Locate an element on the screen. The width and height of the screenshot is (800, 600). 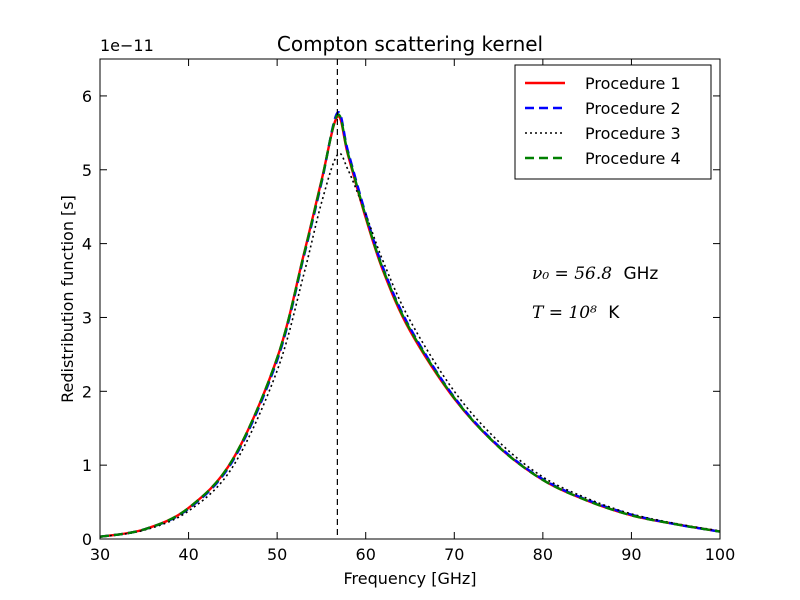
legend-label-1: Procedure 1 is located at coordinates (633, 83).